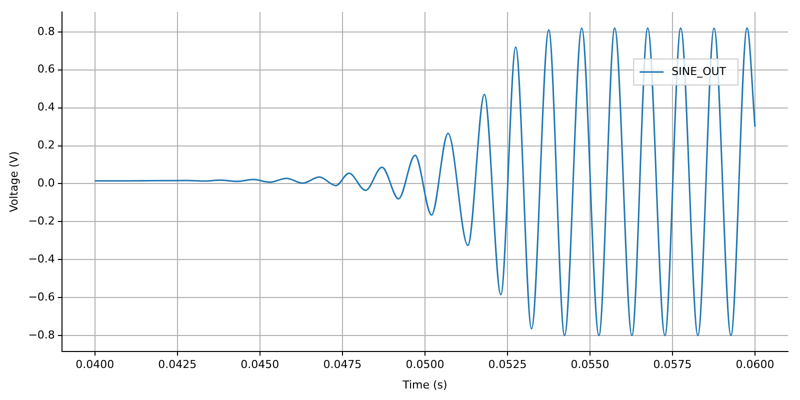 The height and width of the screenshot is (400, 800). What do you see at coordinates (342, 365) in the screenshot?
I see `x-tick-label: 0.0475` at bounding box center [342, 365].